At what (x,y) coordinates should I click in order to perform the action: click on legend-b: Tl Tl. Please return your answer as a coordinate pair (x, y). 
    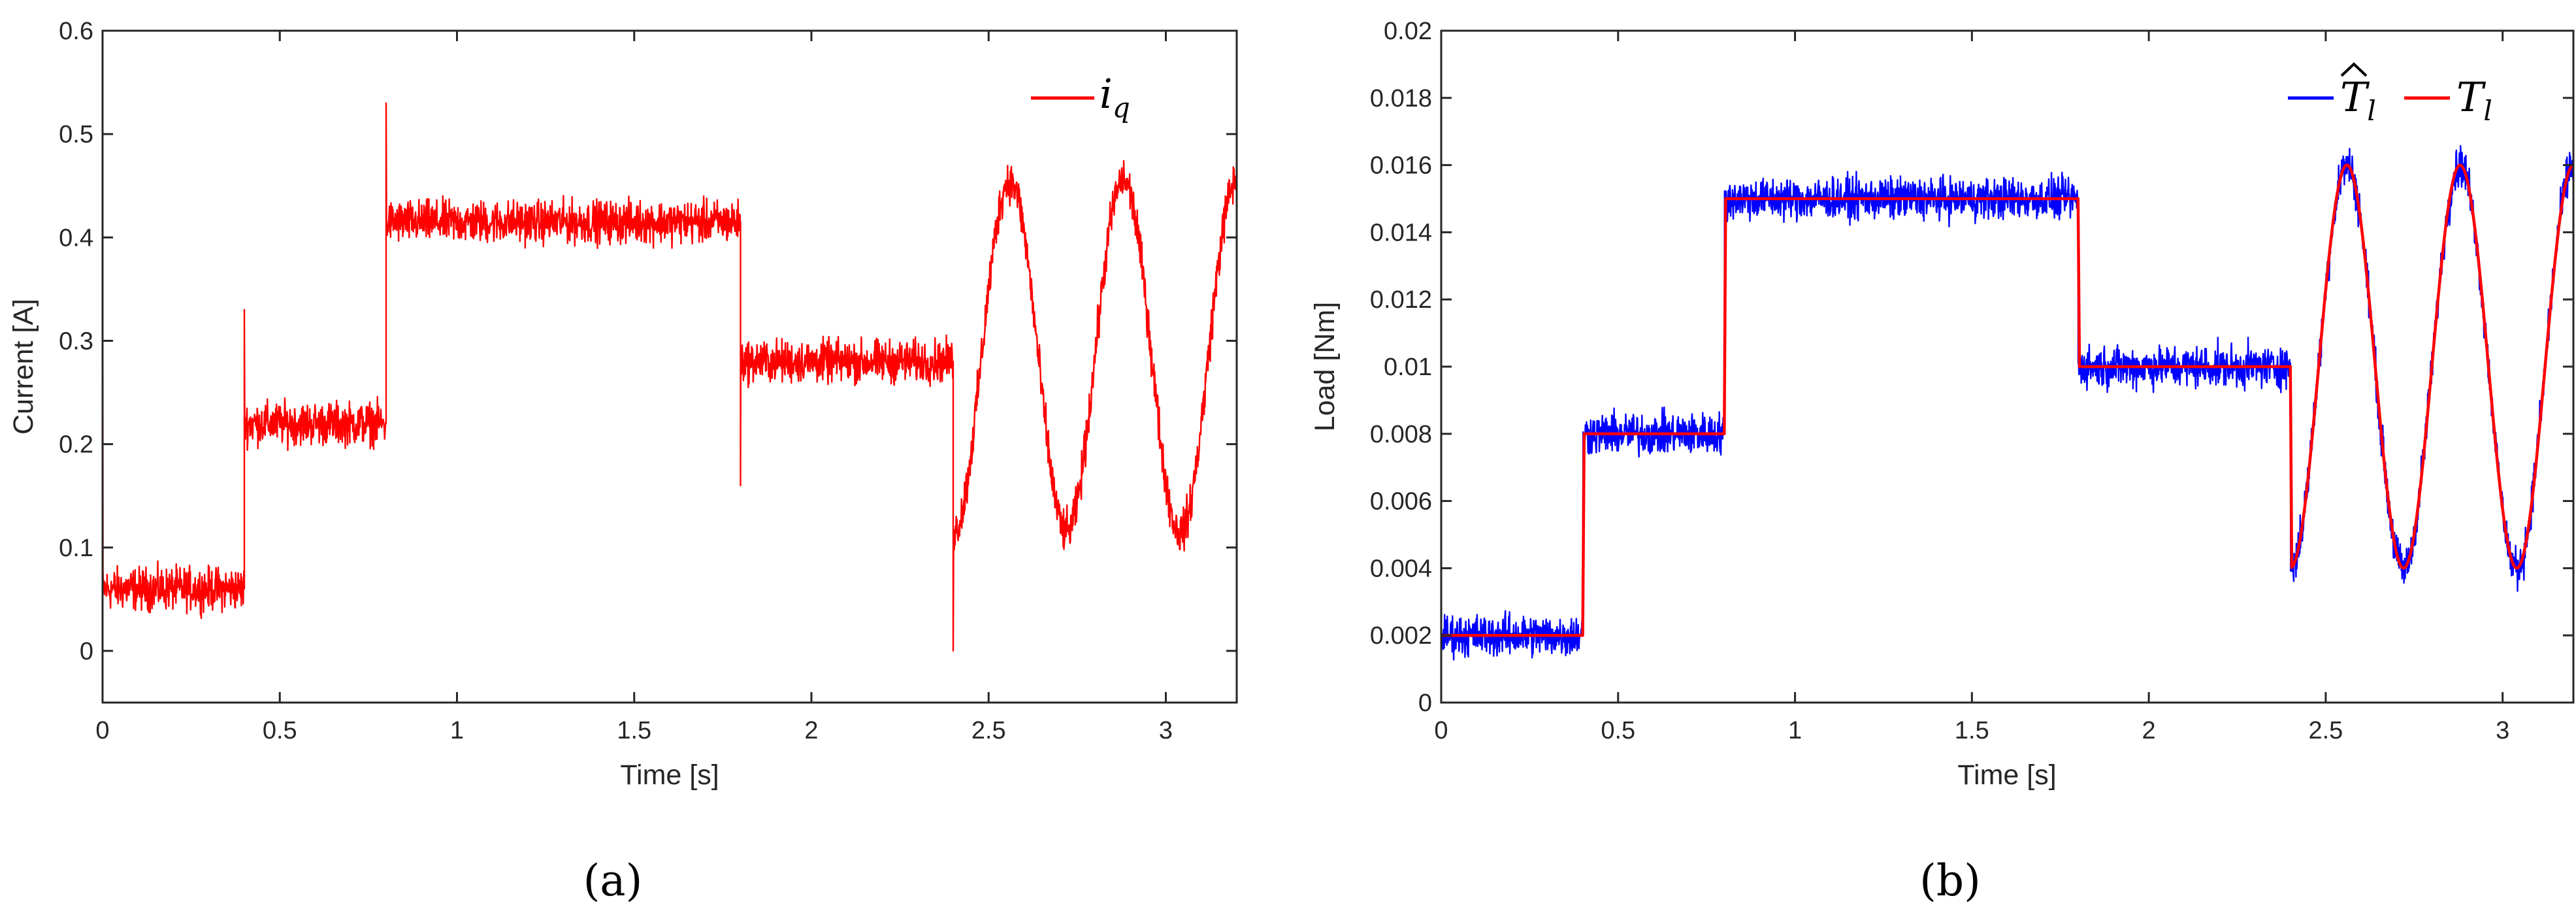
    Looking at the image, I should click on (2390, 94).